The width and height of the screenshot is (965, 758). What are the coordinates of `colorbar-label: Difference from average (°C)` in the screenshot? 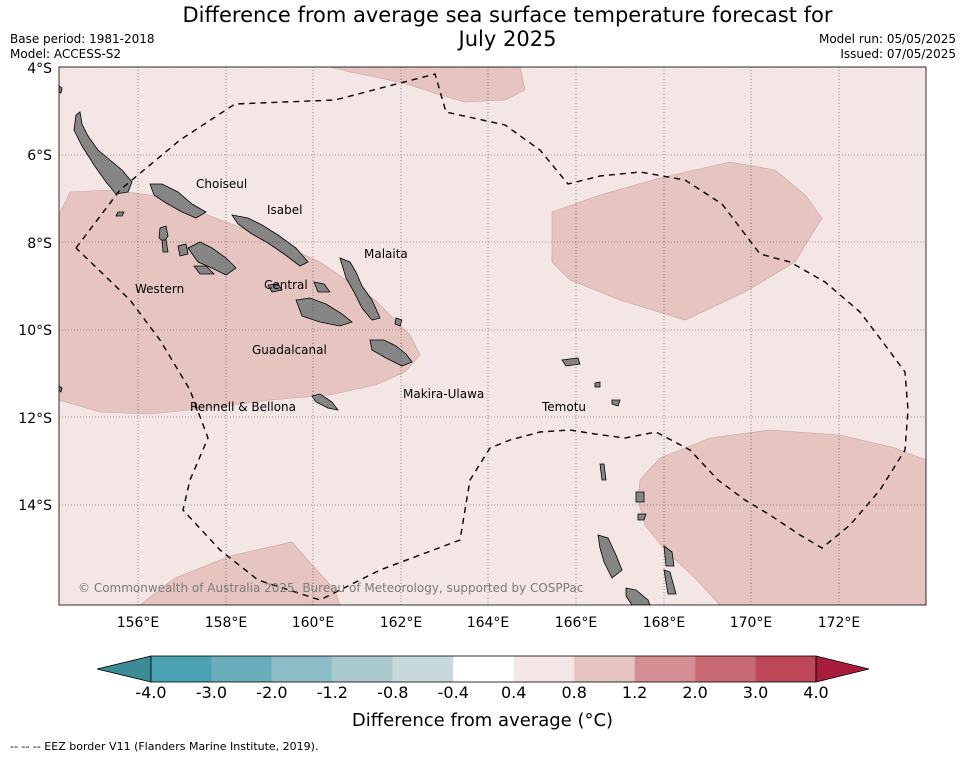 It's located at (482, 720).